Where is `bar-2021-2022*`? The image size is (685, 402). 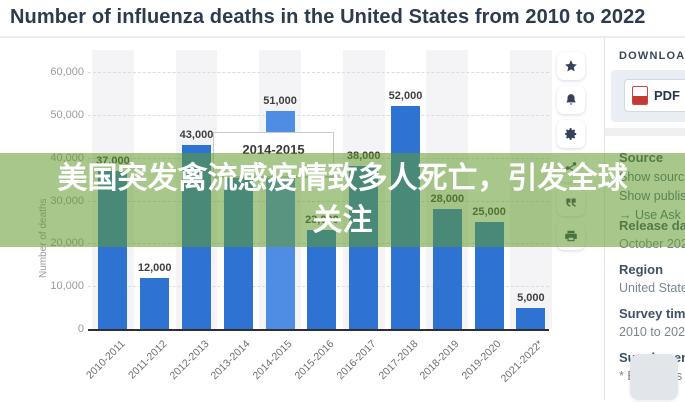
bar-2021-2022* is located at coordinates (531, 318).